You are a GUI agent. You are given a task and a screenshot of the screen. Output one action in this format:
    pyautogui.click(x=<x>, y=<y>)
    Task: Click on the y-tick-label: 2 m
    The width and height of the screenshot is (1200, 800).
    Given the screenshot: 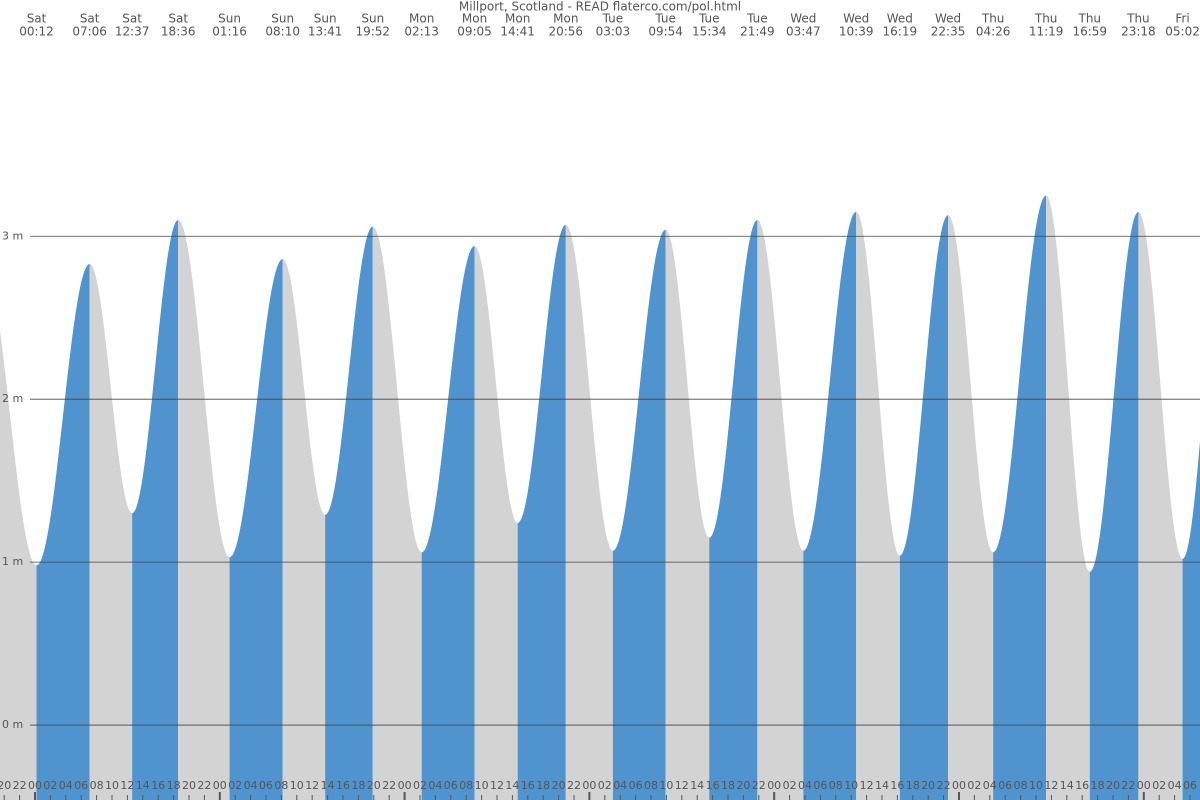 What is the action you would take?
    pyautogui.click(x=12, y=398)
    